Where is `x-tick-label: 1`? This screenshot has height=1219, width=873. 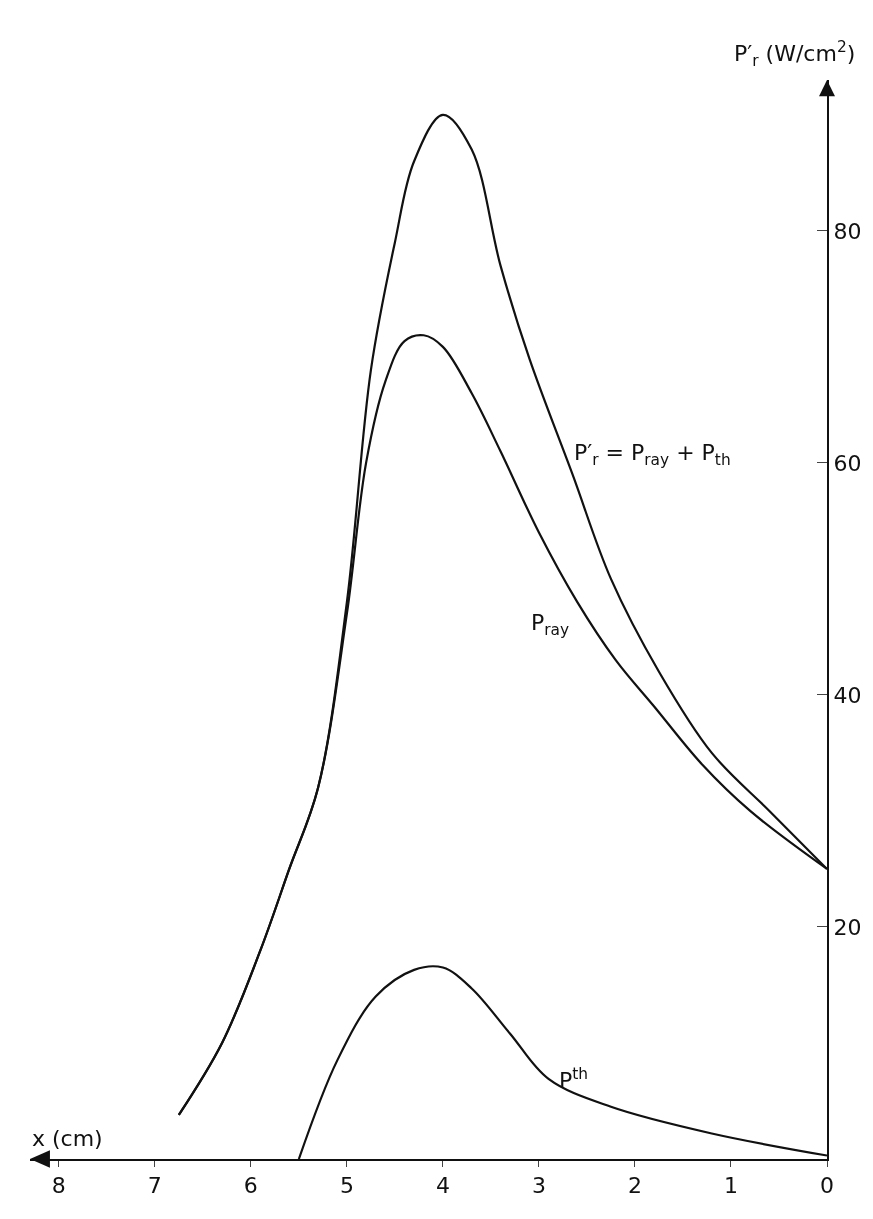
x-tick-label: 1 is located at coordinates (730, 1186).